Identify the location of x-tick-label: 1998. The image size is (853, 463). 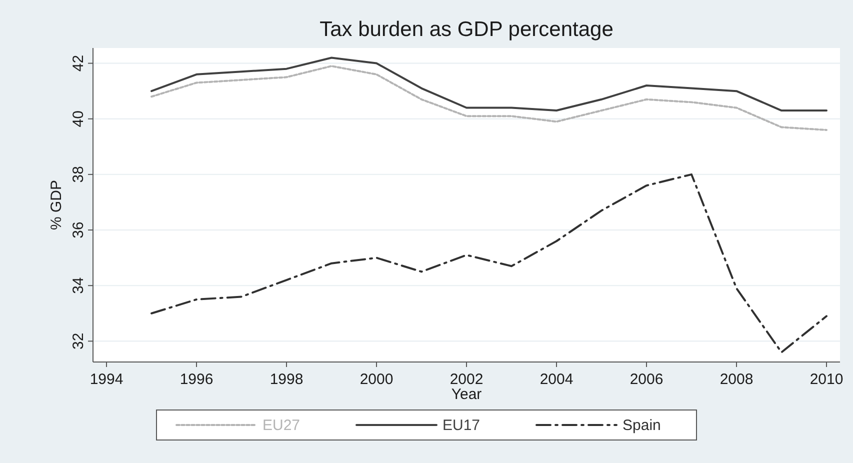
(287, 379).